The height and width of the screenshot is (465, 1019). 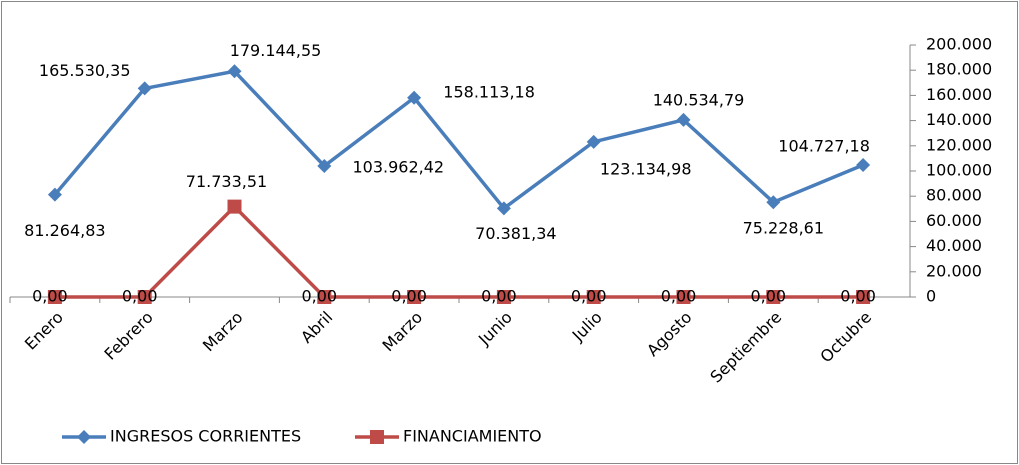 What do you see at coordinates (398, 167) in the screenshot?
I see `data-label: 103.962,42` at bounding box center [398, 167].